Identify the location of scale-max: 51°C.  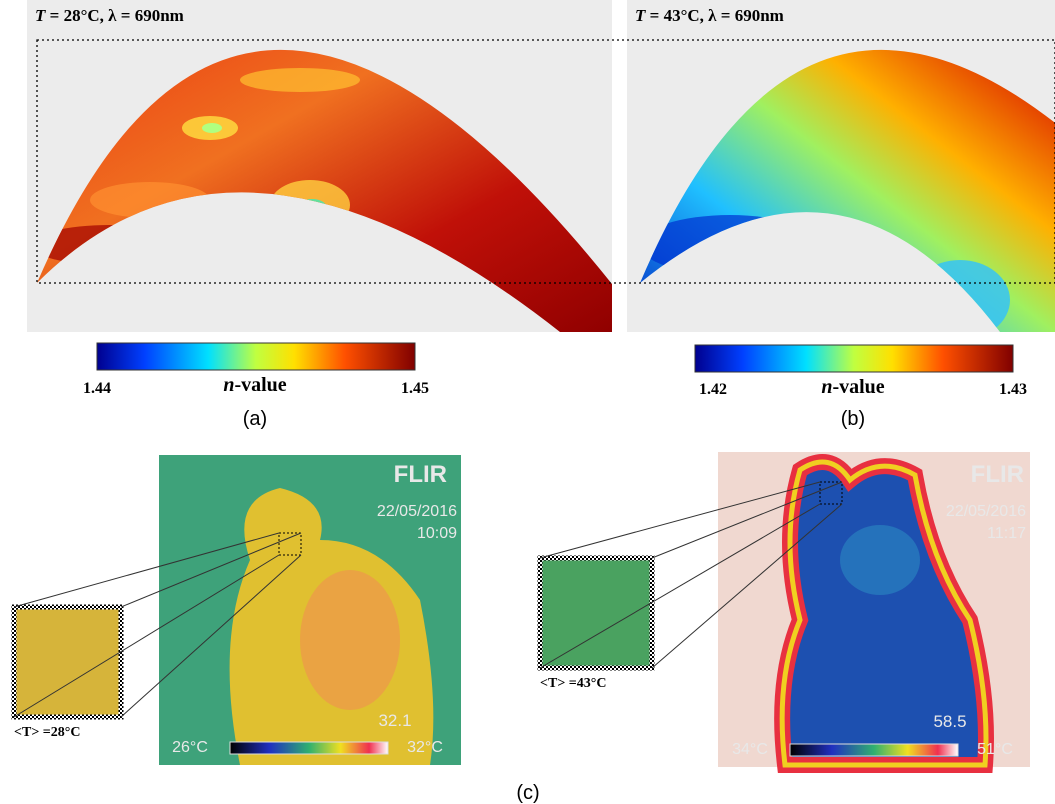
(995, 749).